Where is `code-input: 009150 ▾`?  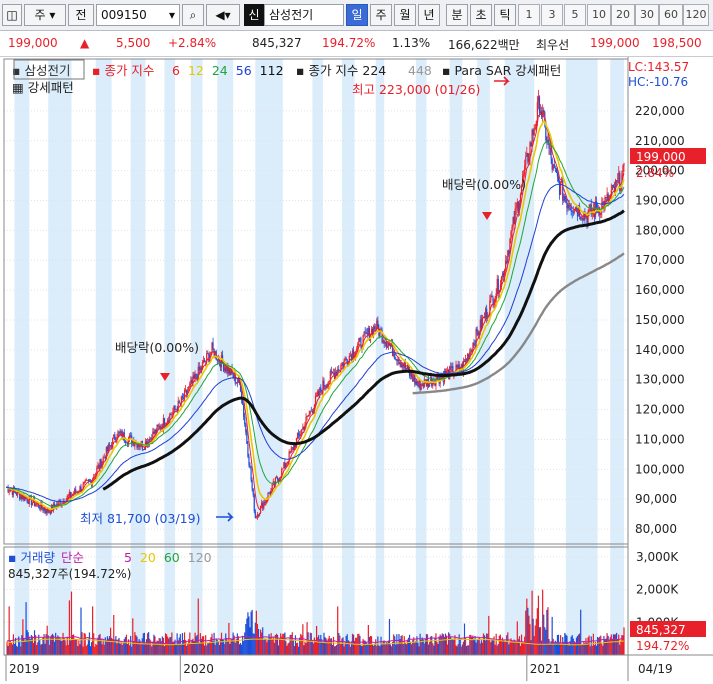 code-input: 009150 ▾ is located at coordinates (138, 15).